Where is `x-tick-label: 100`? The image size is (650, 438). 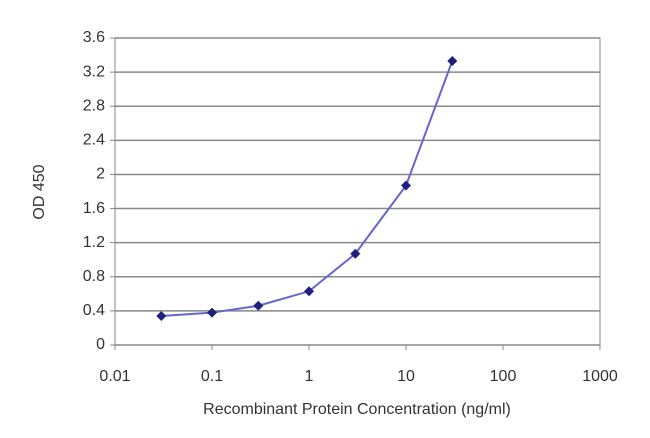
x-tick-label: 100 is located at coordinates (503, 376).